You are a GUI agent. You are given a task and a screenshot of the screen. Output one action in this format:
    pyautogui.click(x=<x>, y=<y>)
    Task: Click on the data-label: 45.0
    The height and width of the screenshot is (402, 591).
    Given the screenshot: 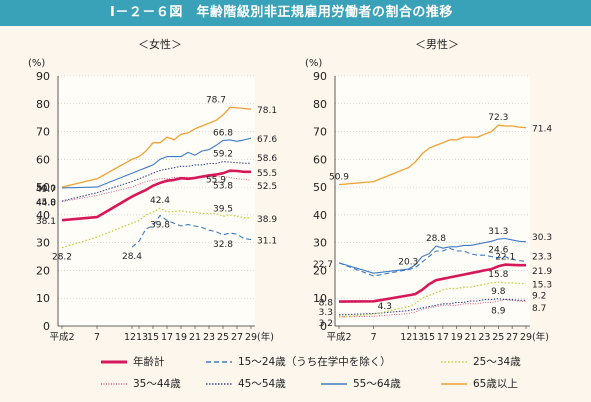 What is the action you would take?
    pyautogui.click(x=46, y=203)
    